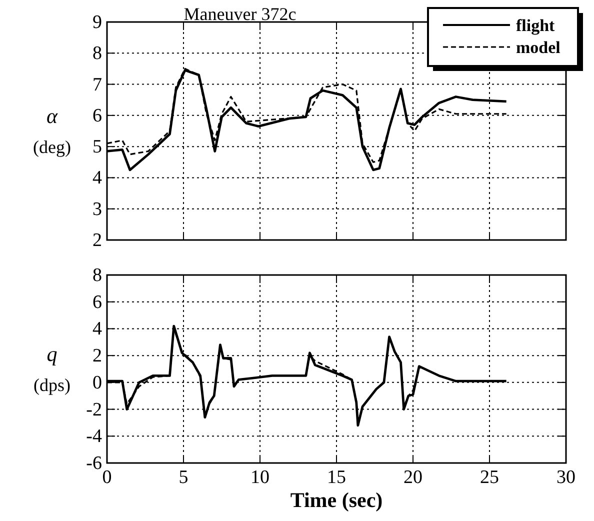 The image size is (594, 521). I want to click on y-tick-label: -2, so click(94, 409).